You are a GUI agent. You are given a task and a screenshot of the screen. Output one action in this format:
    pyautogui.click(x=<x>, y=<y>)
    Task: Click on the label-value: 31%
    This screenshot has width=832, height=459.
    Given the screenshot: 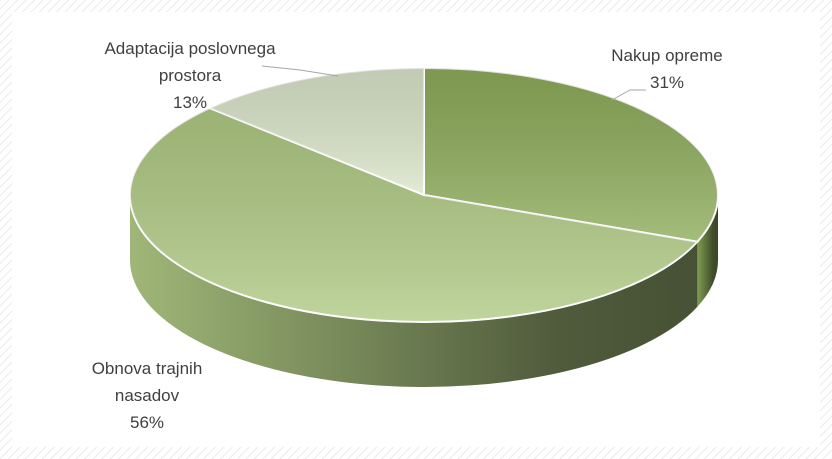 What is the action you would take?
    pyautogui.click(x=667, y=82)
    